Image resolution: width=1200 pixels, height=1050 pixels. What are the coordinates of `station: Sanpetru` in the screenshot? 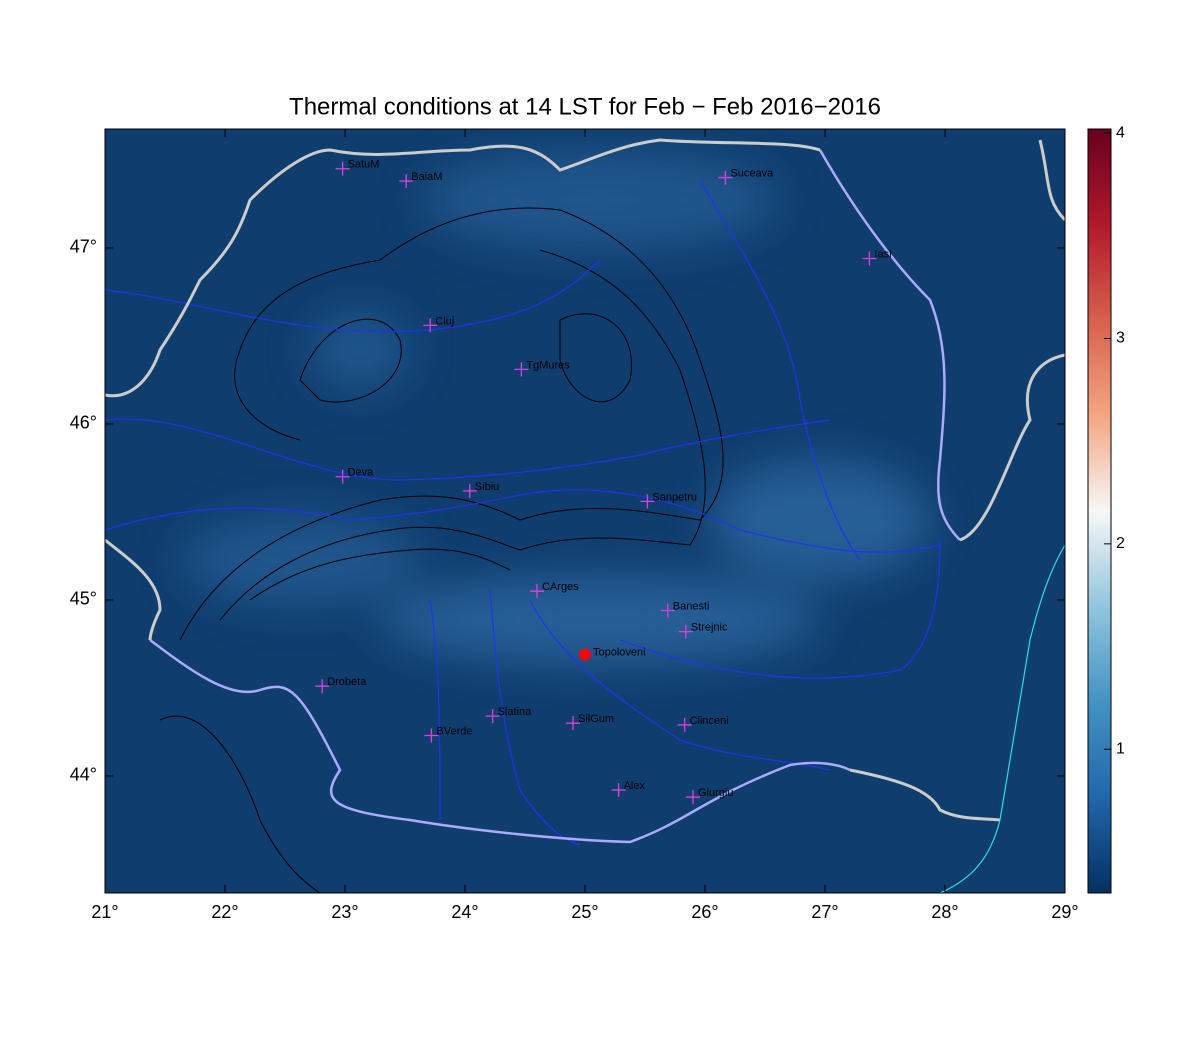 It's located at (668, 500).